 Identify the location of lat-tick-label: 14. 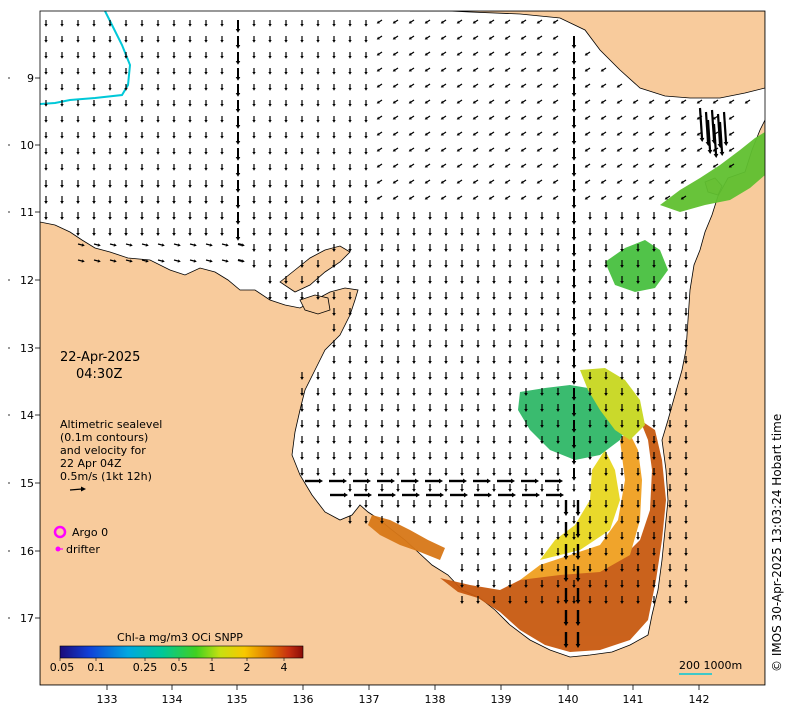
(27, 415).